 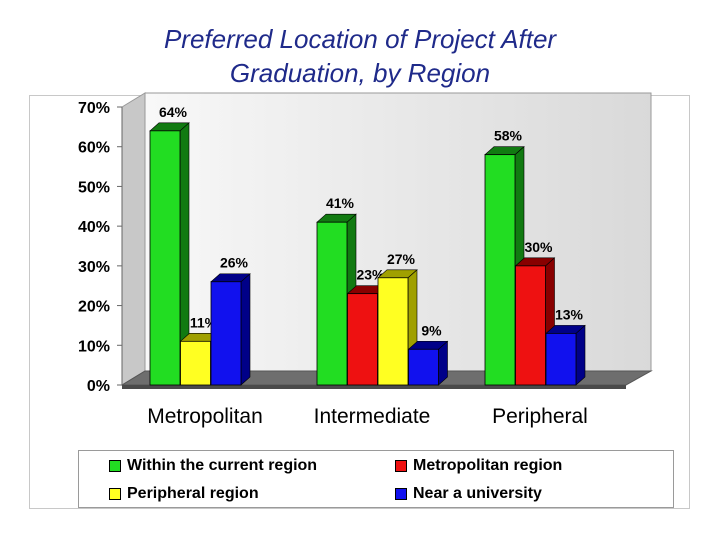 I want to click on data-label: 26%, so click(x=234, y=263).